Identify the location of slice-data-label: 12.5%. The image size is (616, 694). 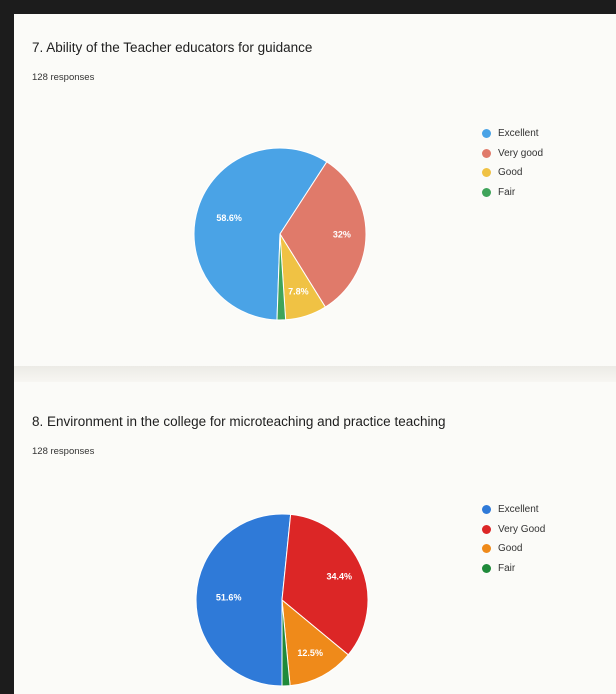
(310, 653).